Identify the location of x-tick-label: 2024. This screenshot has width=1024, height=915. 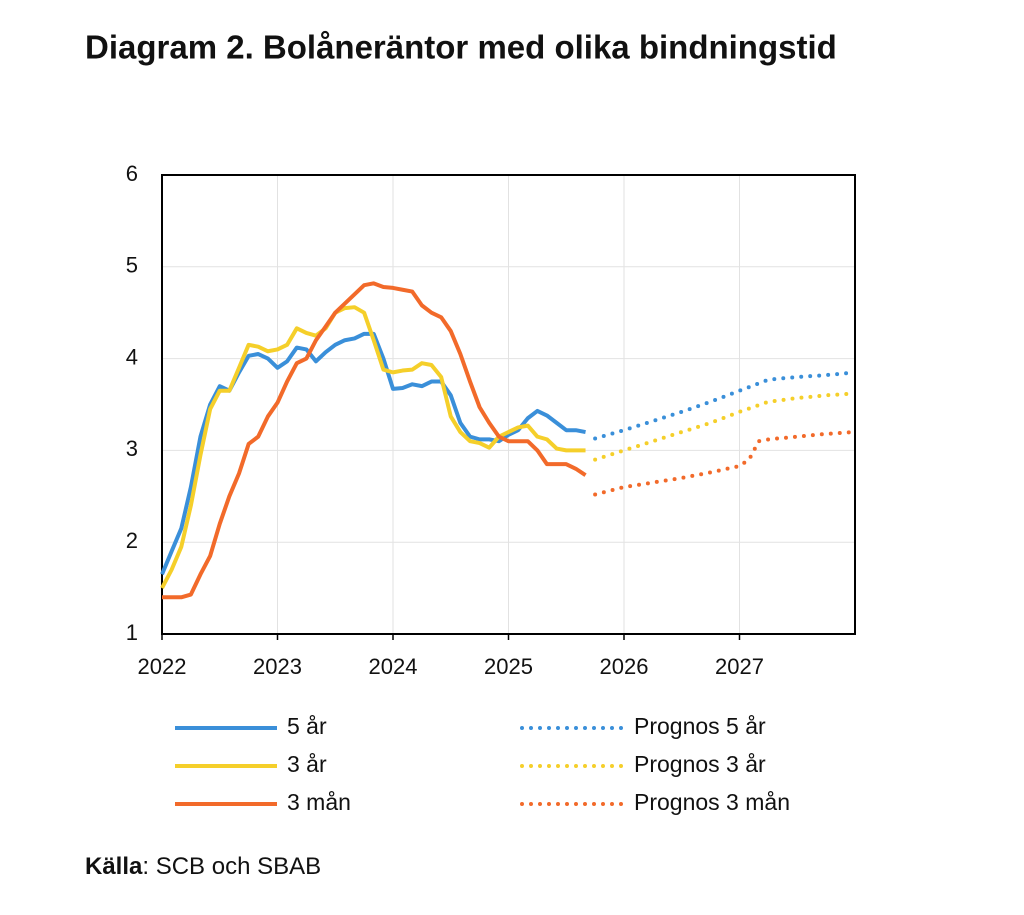
(393, 666).